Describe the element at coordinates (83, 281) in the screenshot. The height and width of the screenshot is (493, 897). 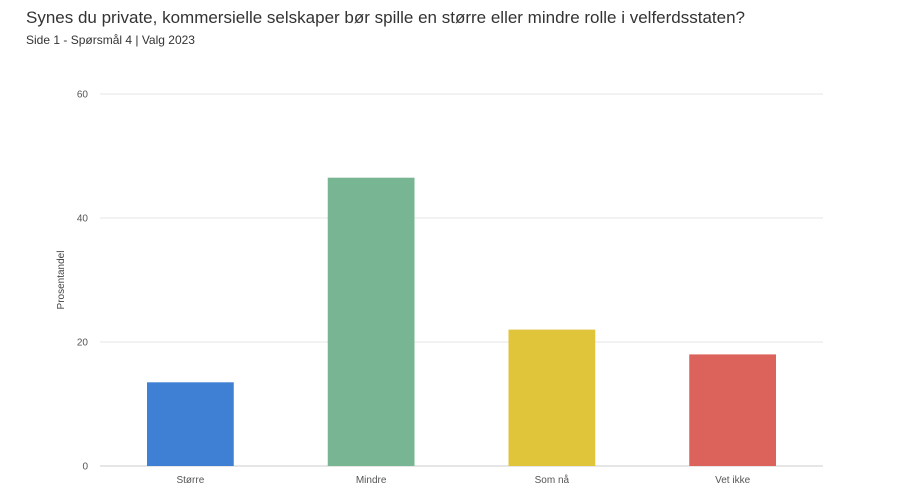
I see `y-axis-ticks: 0 20 40 60` at that location.